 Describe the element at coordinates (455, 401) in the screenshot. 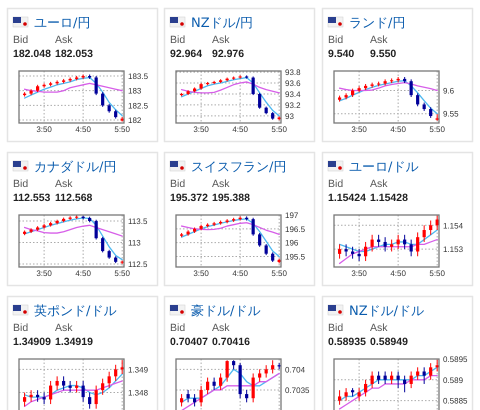

I see `y-tick-label: 0.5885` at that location.